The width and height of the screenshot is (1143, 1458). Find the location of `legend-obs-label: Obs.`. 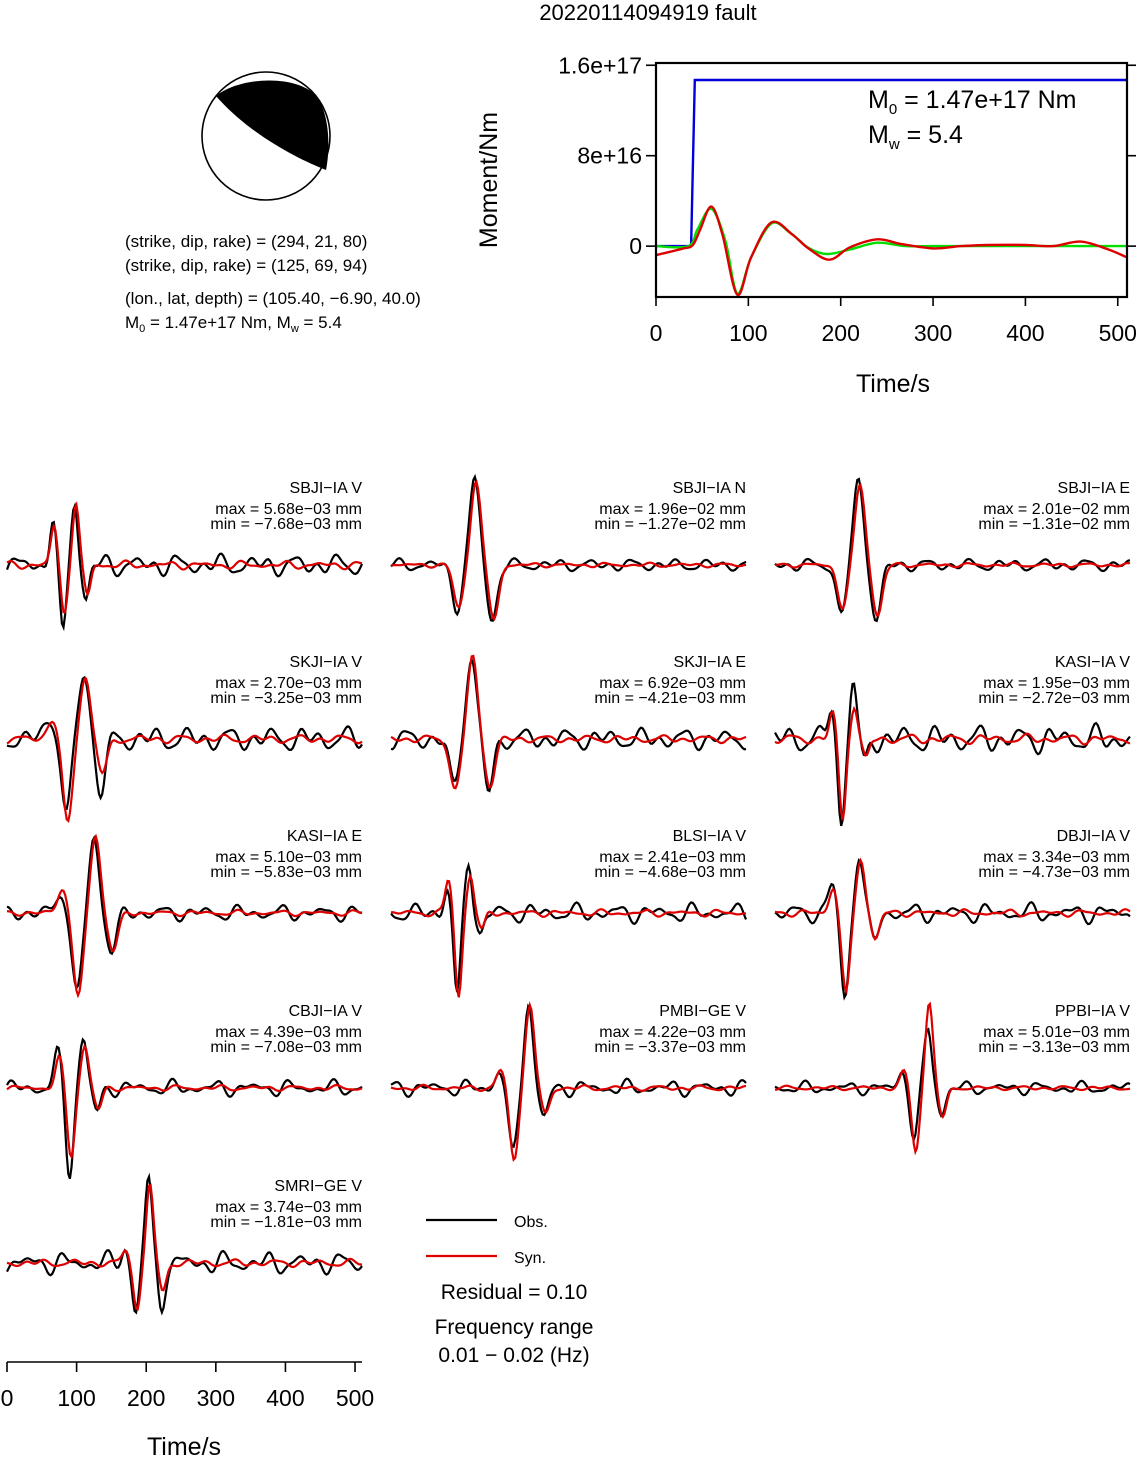

legend-obs-label: Obs. is located at coordinates (531, 1222).